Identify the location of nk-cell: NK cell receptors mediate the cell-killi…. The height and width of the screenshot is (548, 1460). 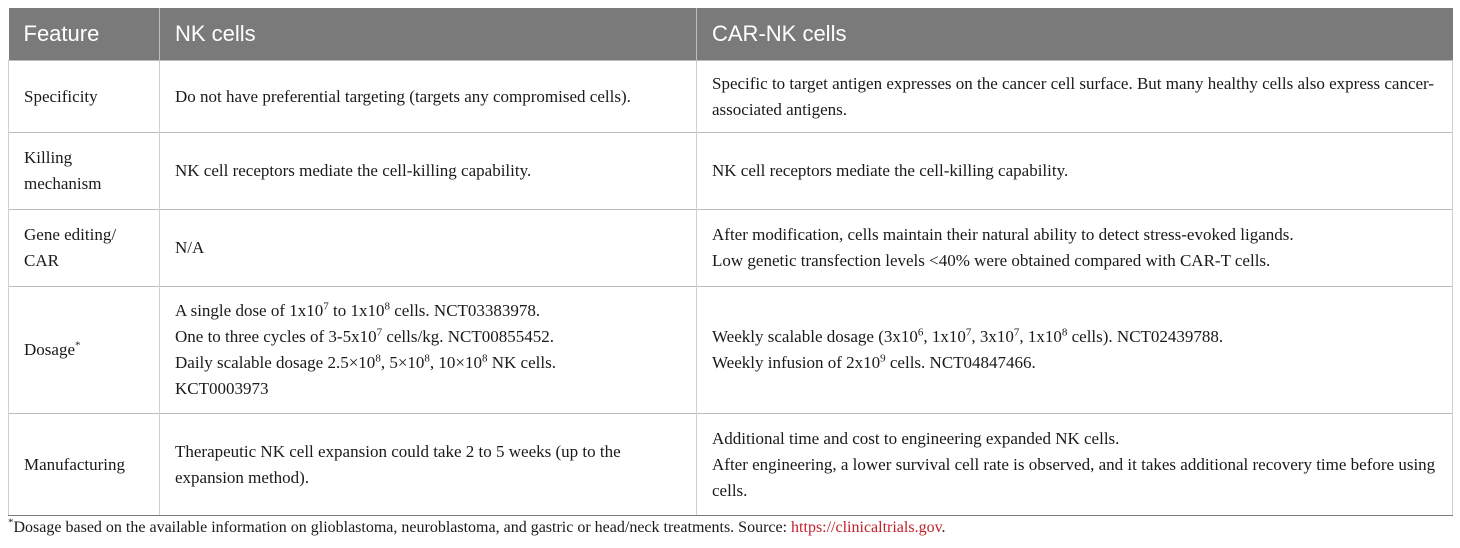
(428, 171).